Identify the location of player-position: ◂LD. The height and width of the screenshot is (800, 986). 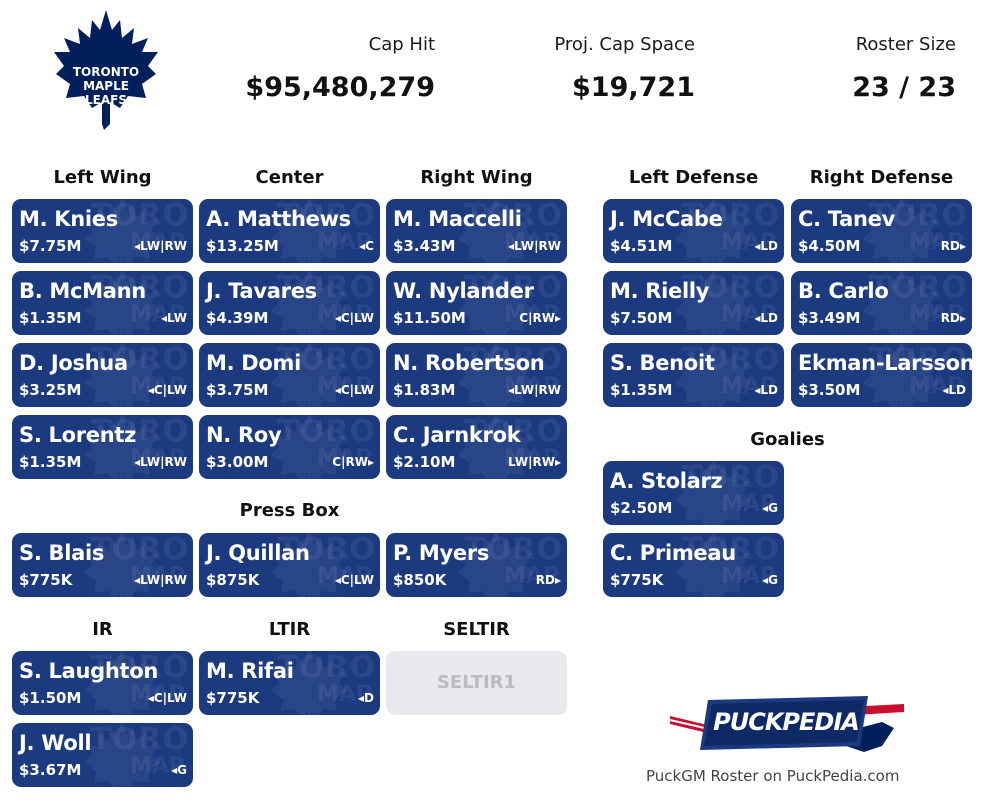
(954, 390).